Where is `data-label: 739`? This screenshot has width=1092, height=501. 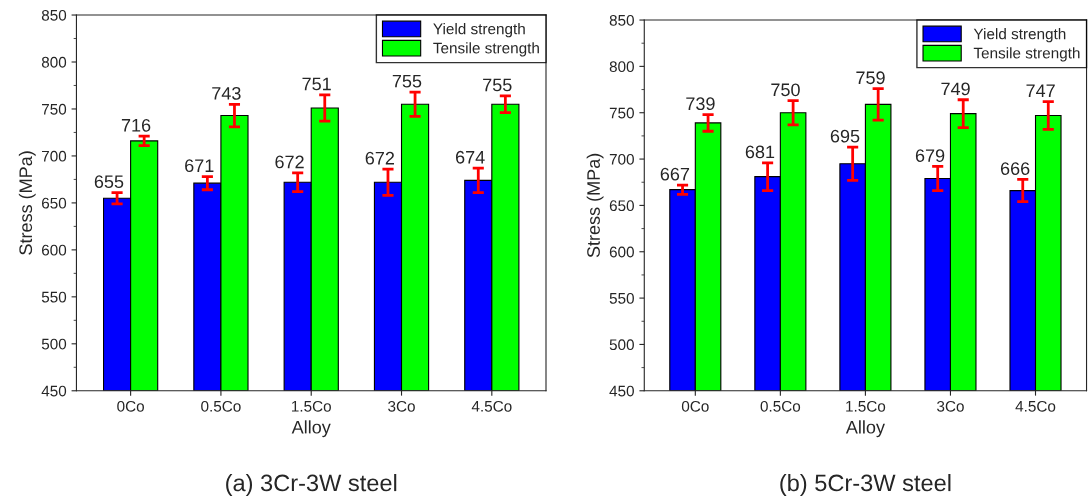
data-label: 739 is located at coordinates (700, 104).